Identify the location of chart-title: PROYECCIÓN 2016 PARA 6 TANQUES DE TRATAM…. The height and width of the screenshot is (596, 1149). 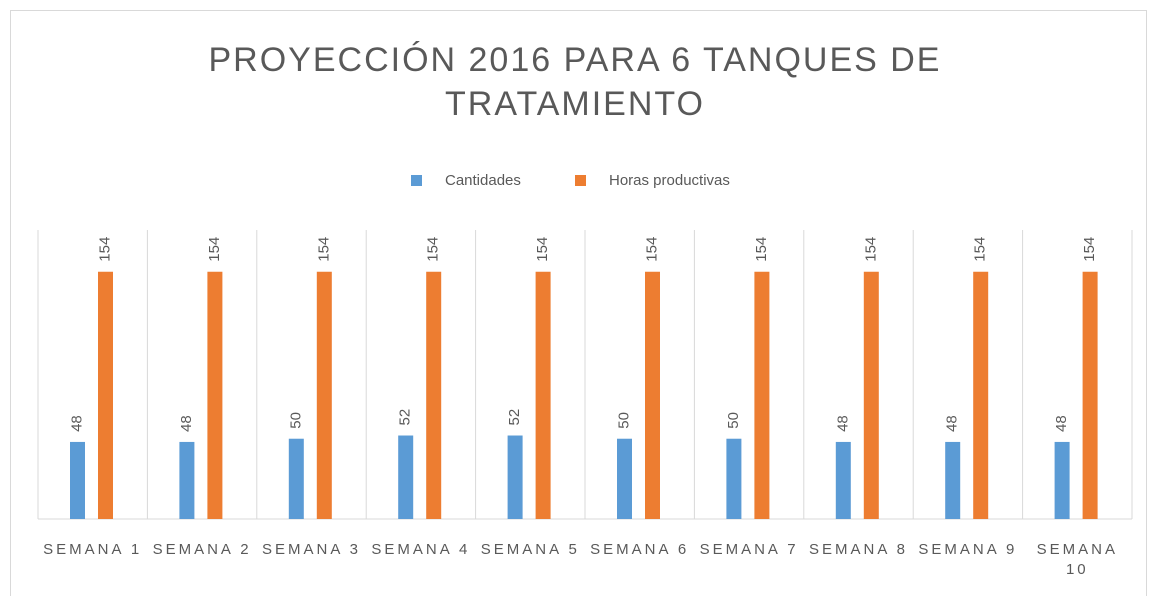
(575, 82).